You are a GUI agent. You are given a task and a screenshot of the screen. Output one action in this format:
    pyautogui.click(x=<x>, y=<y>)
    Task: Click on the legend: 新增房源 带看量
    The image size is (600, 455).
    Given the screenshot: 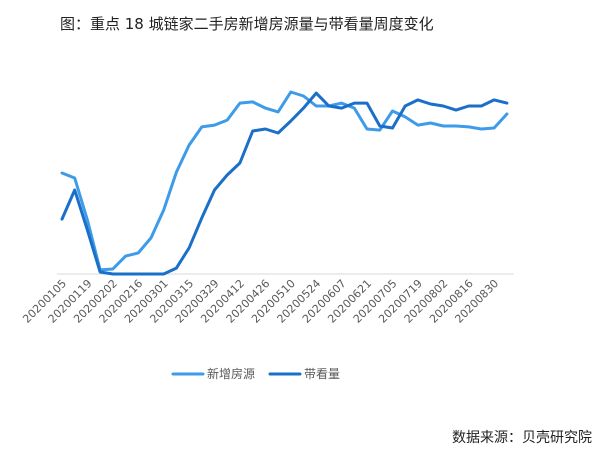 What is the action you would take?
    pyautogui.click(x=255, y=373)
    